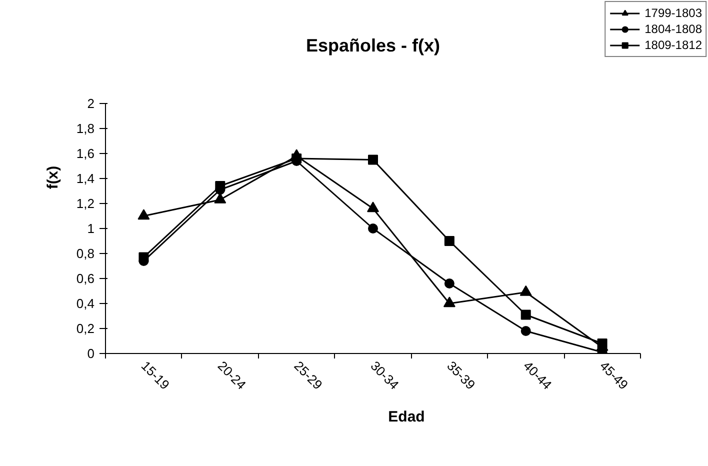  Describe the element at coordinates (91, 228) in the screenshot. I see `y-tick-label: 1` at that location.